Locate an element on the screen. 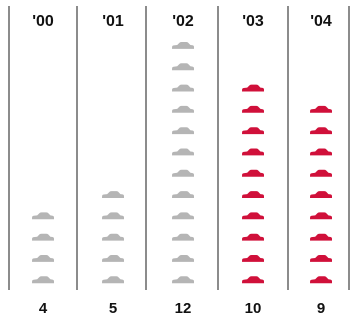 The width and height of the screenshot is (352, 320). year-labels: '00 '01 '02 '03 '04 is located at coordinates (182, 21).